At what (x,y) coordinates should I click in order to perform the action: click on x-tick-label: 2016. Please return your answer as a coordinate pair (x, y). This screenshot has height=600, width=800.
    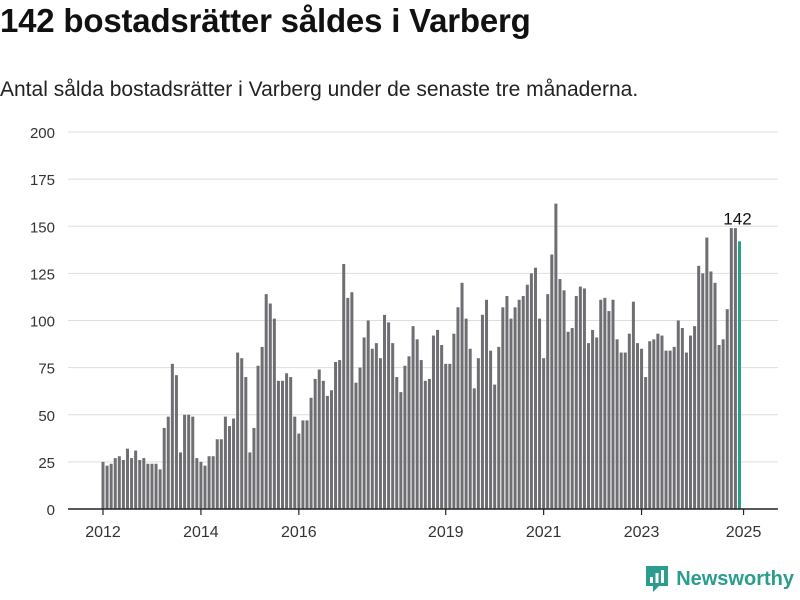
    Looking at the image, I should click on (299, 532).